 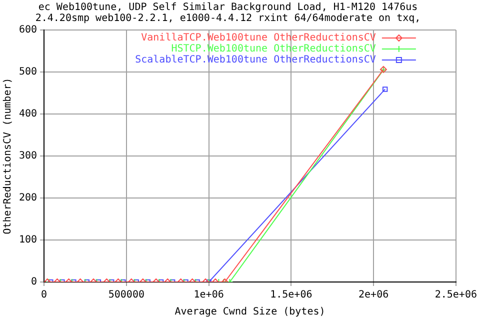 What do you see at coordinates (34, 282) in the screenshot?
I see `y-tick-label: 0` at bounding box center [34, 282].